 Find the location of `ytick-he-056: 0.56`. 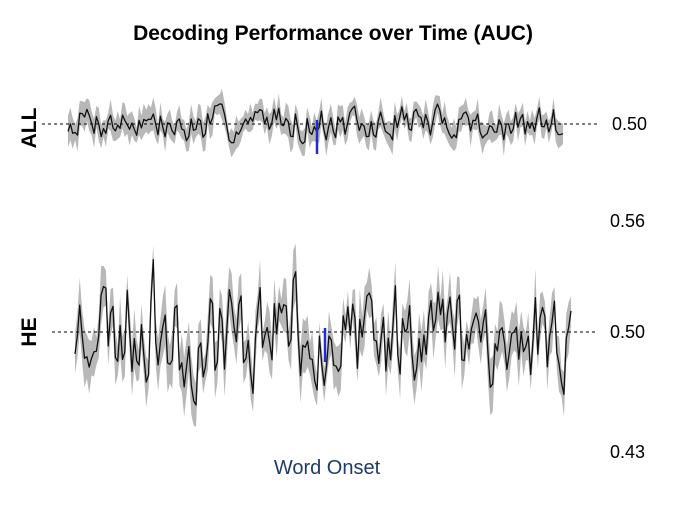

ytick-he-056: 0.56 is located at coordinates (627, 221).